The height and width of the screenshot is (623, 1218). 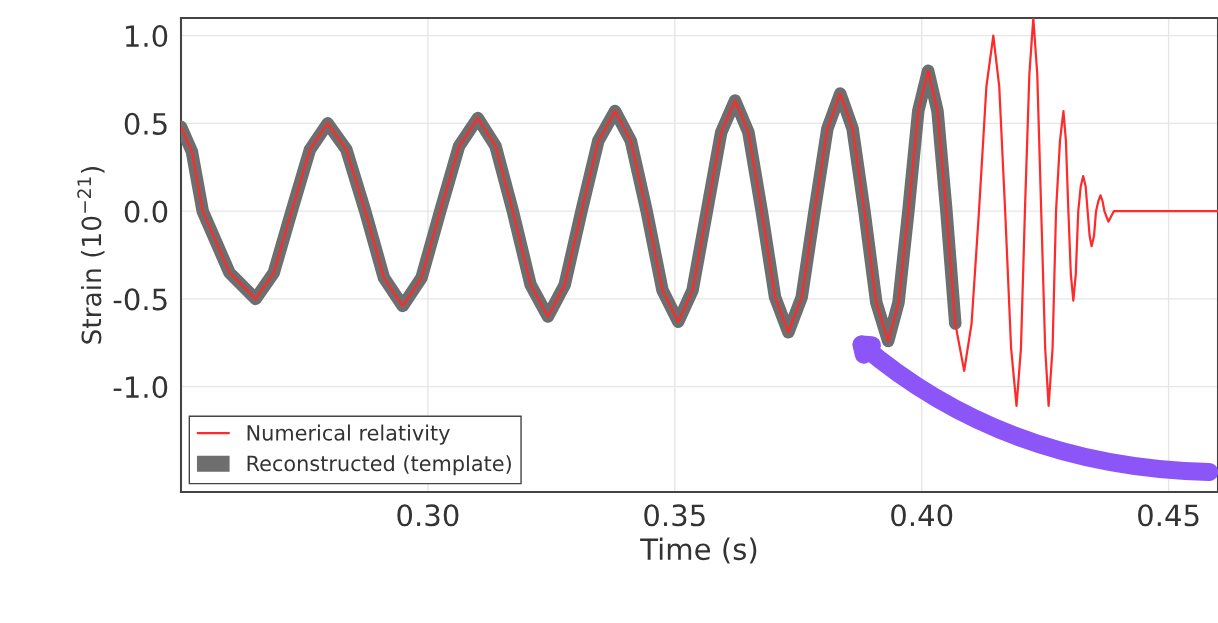 What do you see at coordinates (379, 465) in the screenshot?
I see `legend-label: Reconstructed (template)` at bounding box center [379, 465].